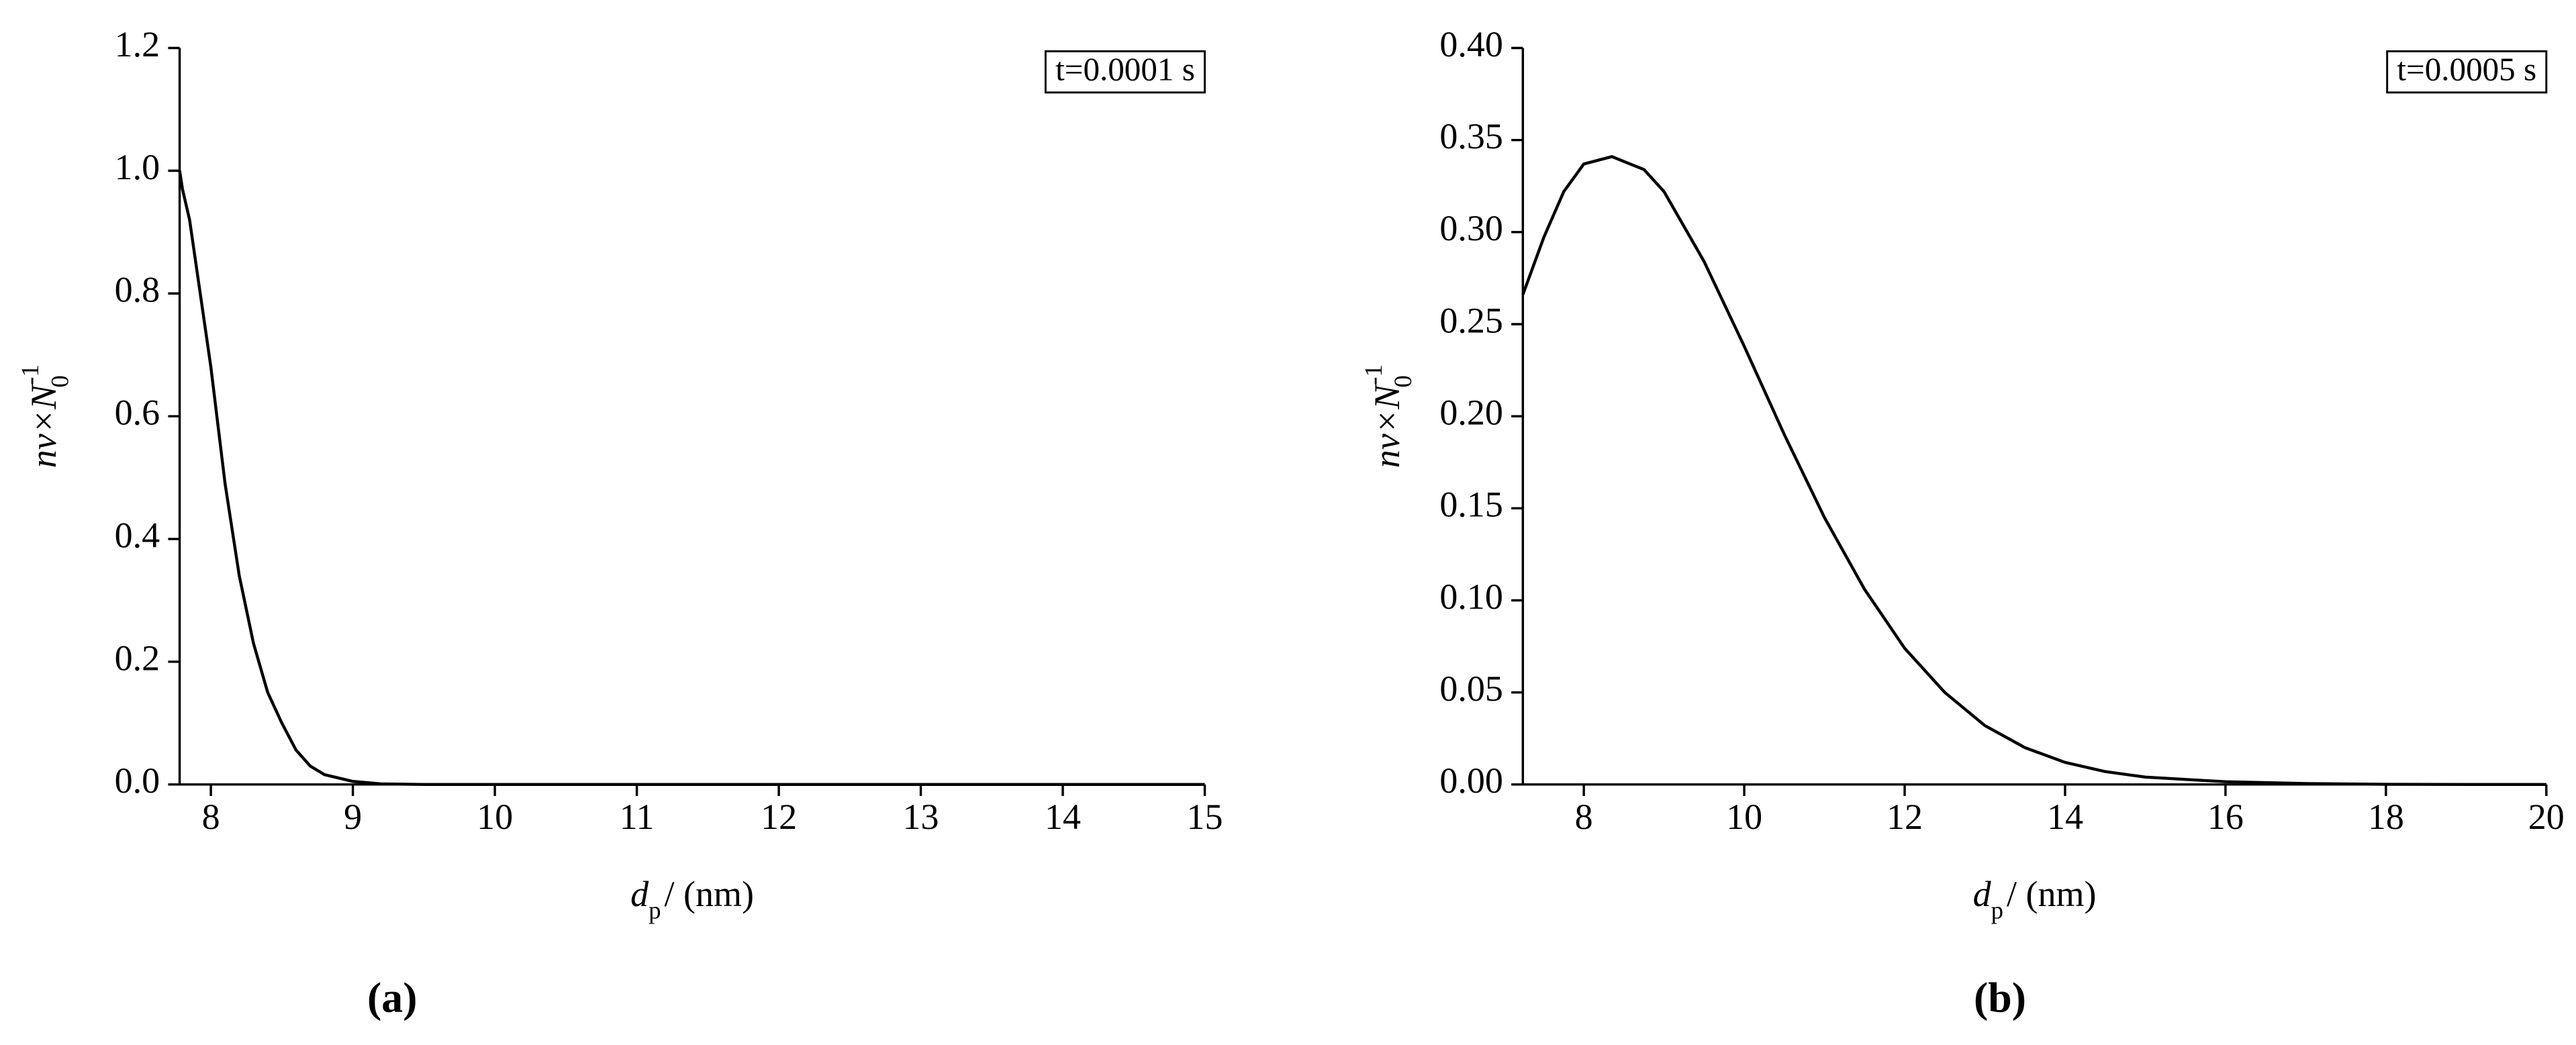  What do you see at coordinates (1471, 780) in the screenshot?
I see `y-tick-label: 0.00` at bounding box center [1471, 780].